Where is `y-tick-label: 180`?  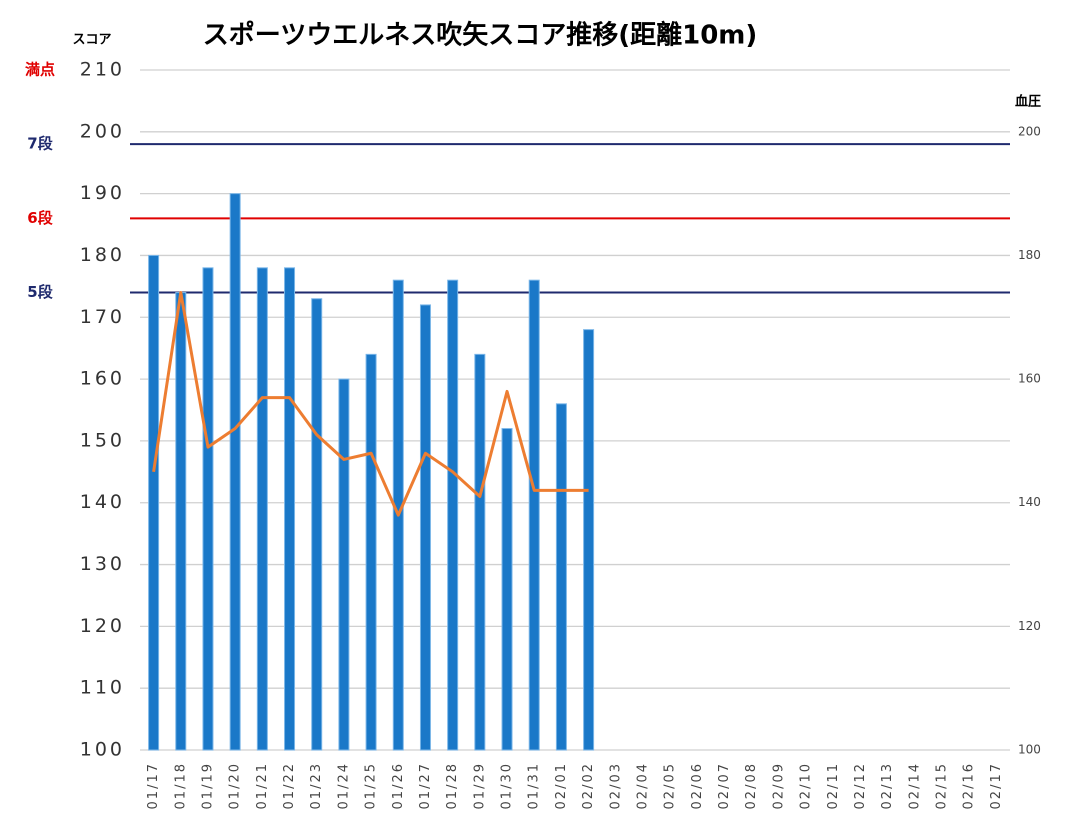
y-tick-label: 180 is located at coordinates (102, 255).